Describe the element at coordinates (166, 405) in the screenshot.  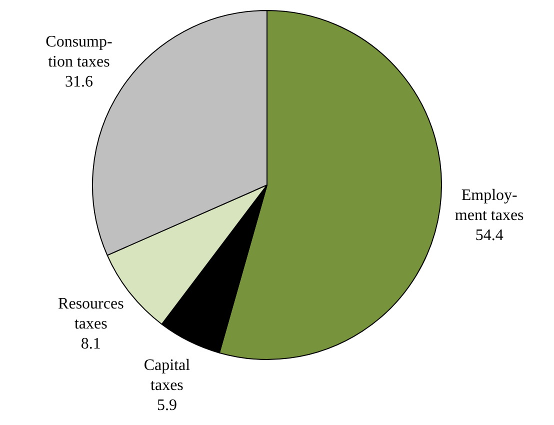
I see `data-label: 5.9` at that location.